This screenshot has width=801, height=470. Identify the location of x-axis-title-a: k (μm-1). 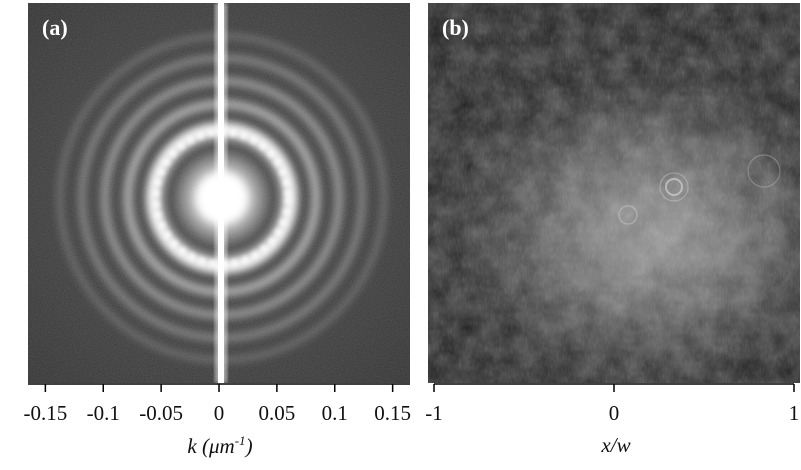
(220, 445).